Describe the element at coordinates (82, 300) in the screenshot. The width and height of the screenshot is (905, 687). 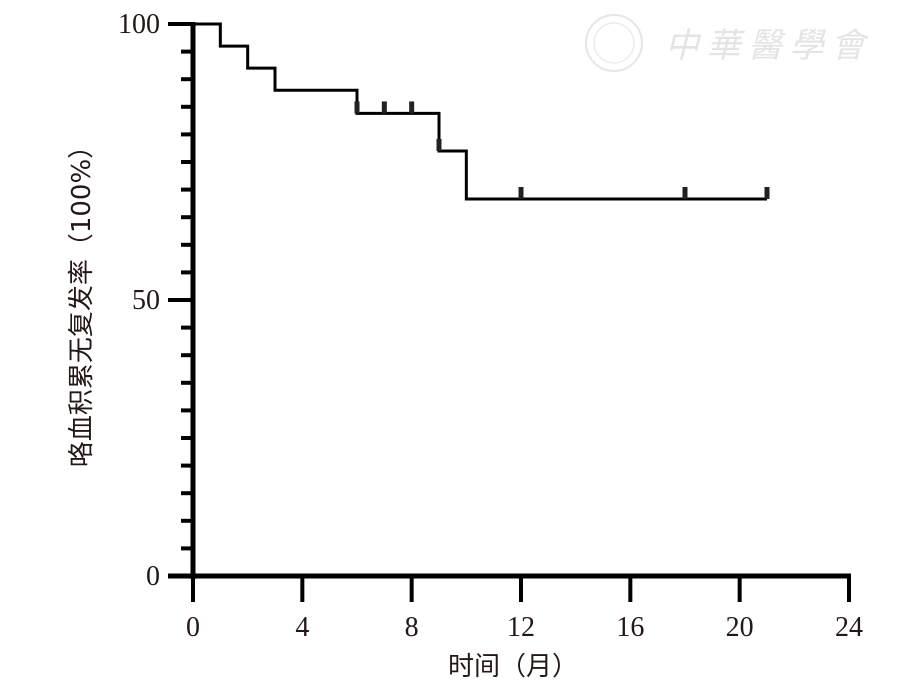
I see `y-axis-label: 咯血积累无复发率（100%）` at that location.